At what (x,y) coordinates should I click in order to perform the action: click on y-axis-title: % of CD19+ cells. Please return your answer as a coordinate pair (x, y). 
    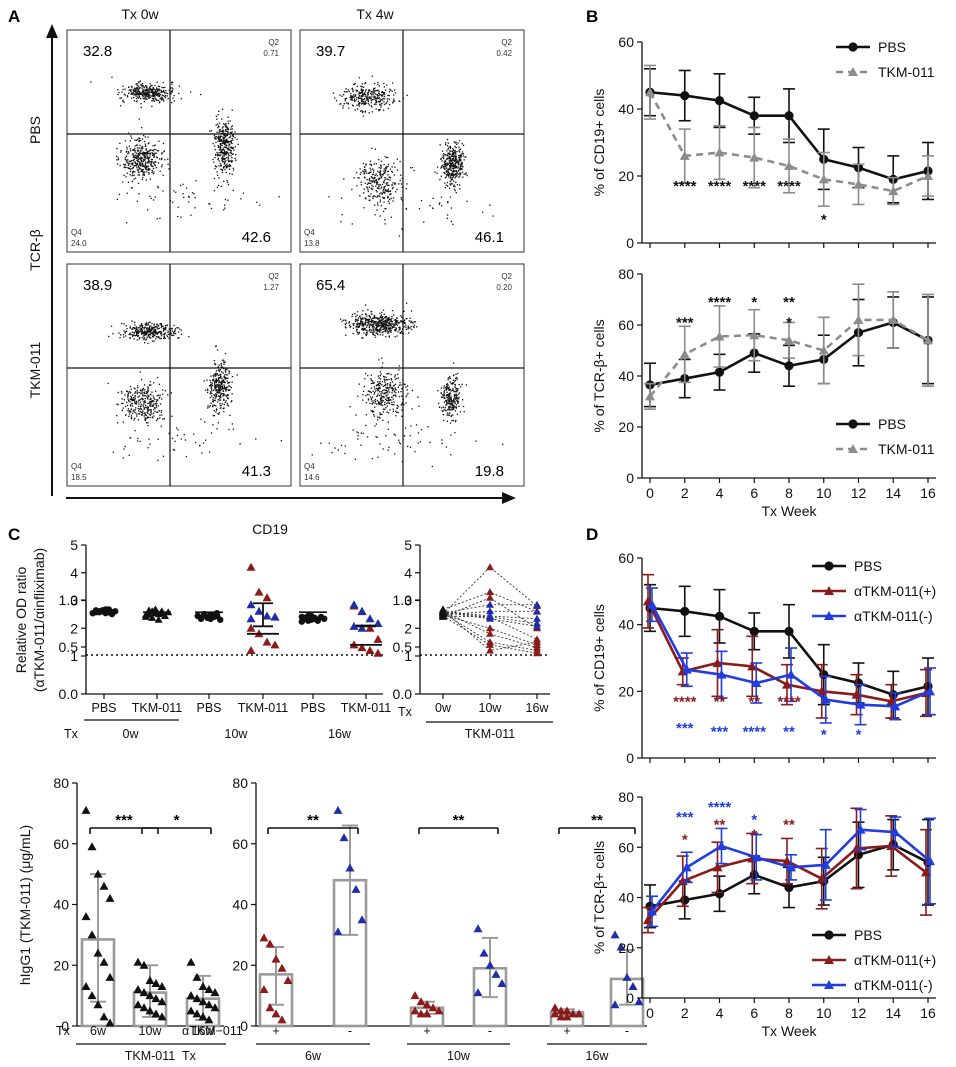
    Looking at the image, I should click on (599, 143).